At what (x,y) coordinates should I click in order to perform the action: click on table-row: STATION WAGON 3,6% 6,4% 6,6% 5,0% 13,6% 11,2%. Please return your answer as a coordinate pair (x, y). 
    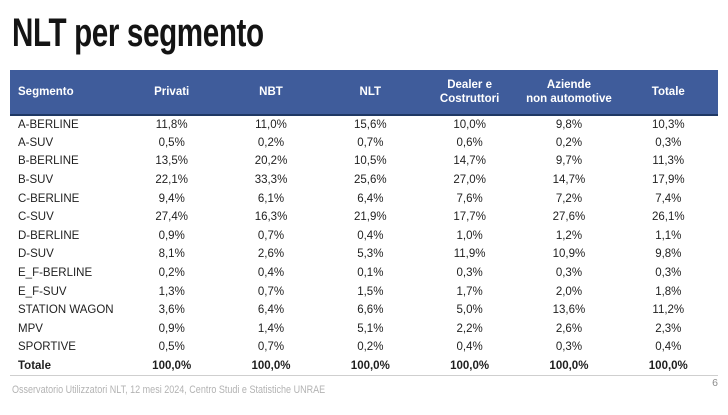
    Looking at the image, I should click on (364, 310).